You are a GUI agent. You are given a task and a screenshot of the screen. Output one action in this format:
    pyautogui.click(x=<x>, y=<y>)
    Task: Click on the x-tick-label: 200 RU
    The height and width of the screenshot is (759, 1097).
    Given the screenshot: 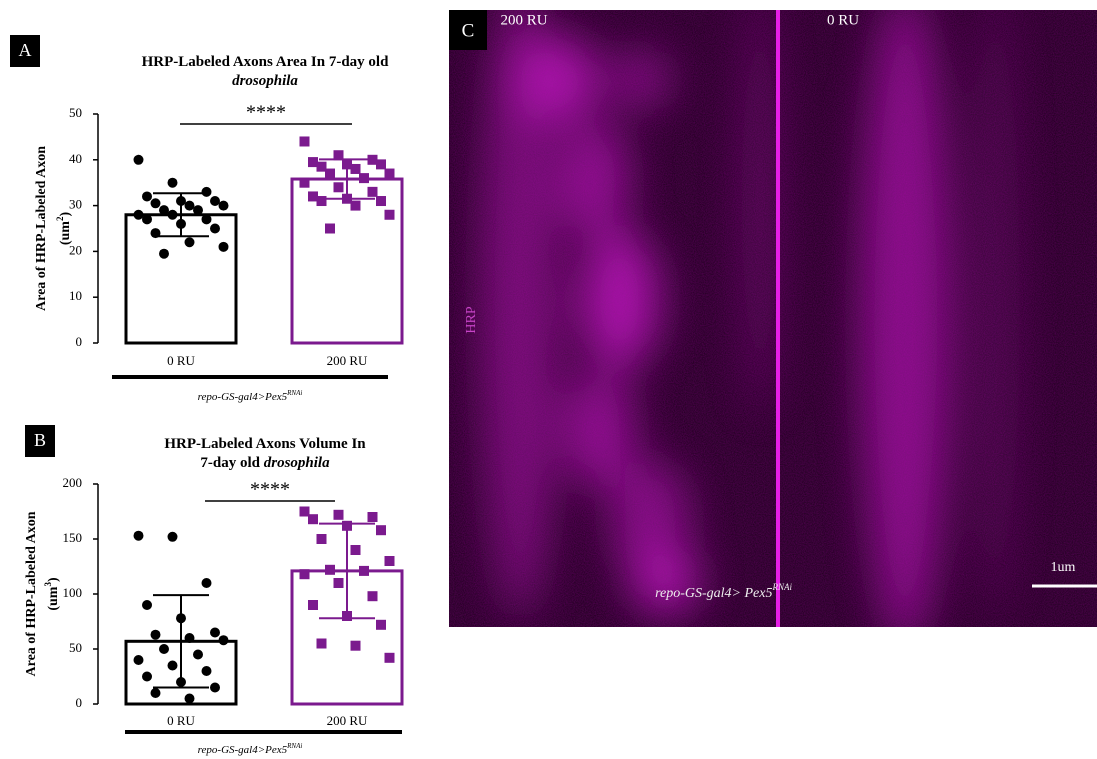 What is the action you would take?
    pyautogui.click(x=347, y=360)
    